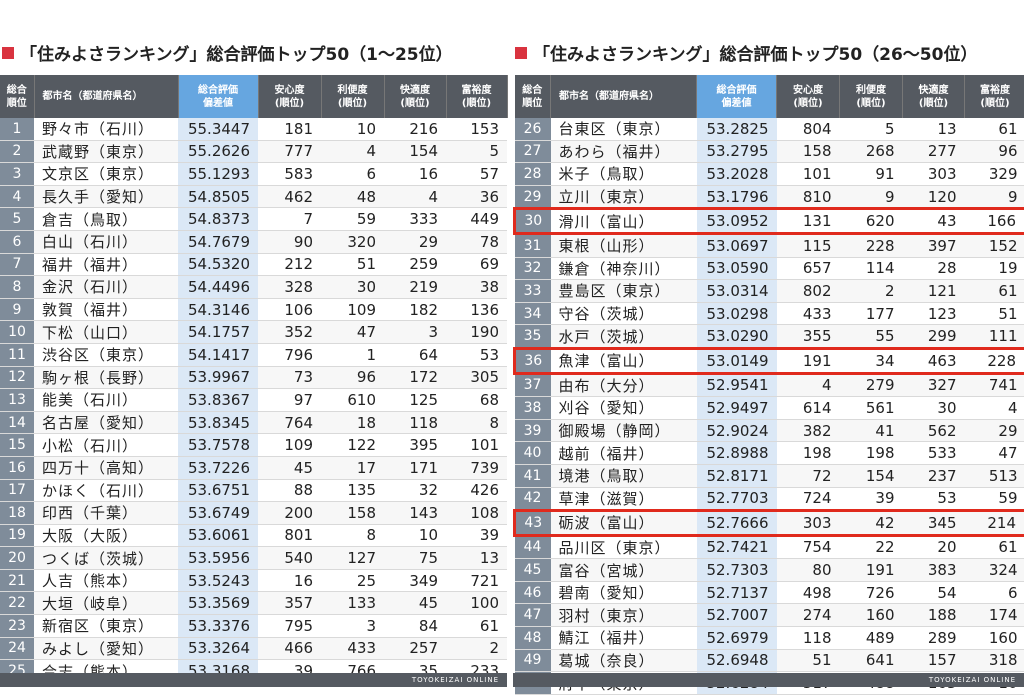  What do you see at coordinates (218, 400) in the screenshot?
I see `score-cell: 53.8367` at bounding box center [218, 400].